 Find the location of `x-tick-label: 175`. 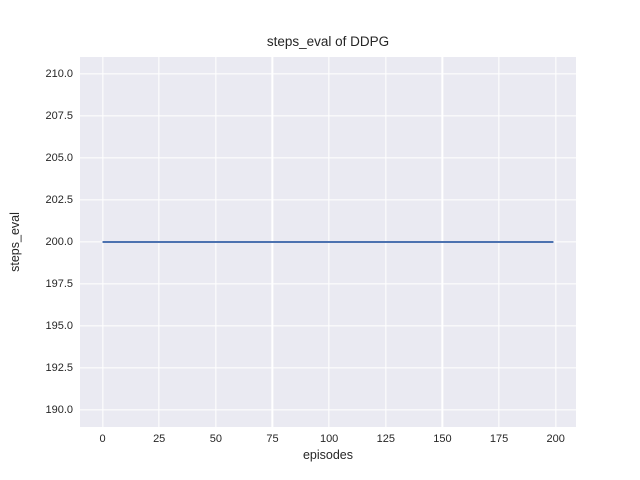

x-tick-label: 175 is located at coordinates (499, 439).